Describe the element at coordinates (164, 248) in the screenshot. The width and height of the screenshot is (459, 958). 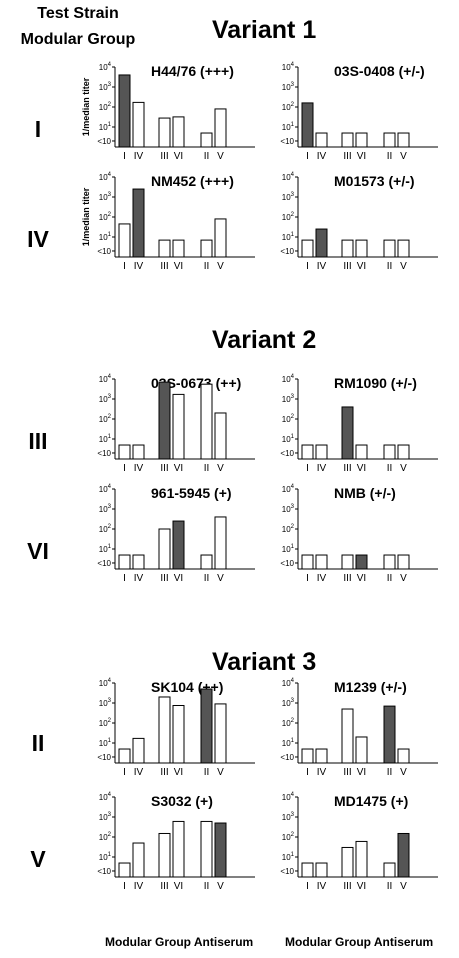
I see `bar-2-III` at that location.